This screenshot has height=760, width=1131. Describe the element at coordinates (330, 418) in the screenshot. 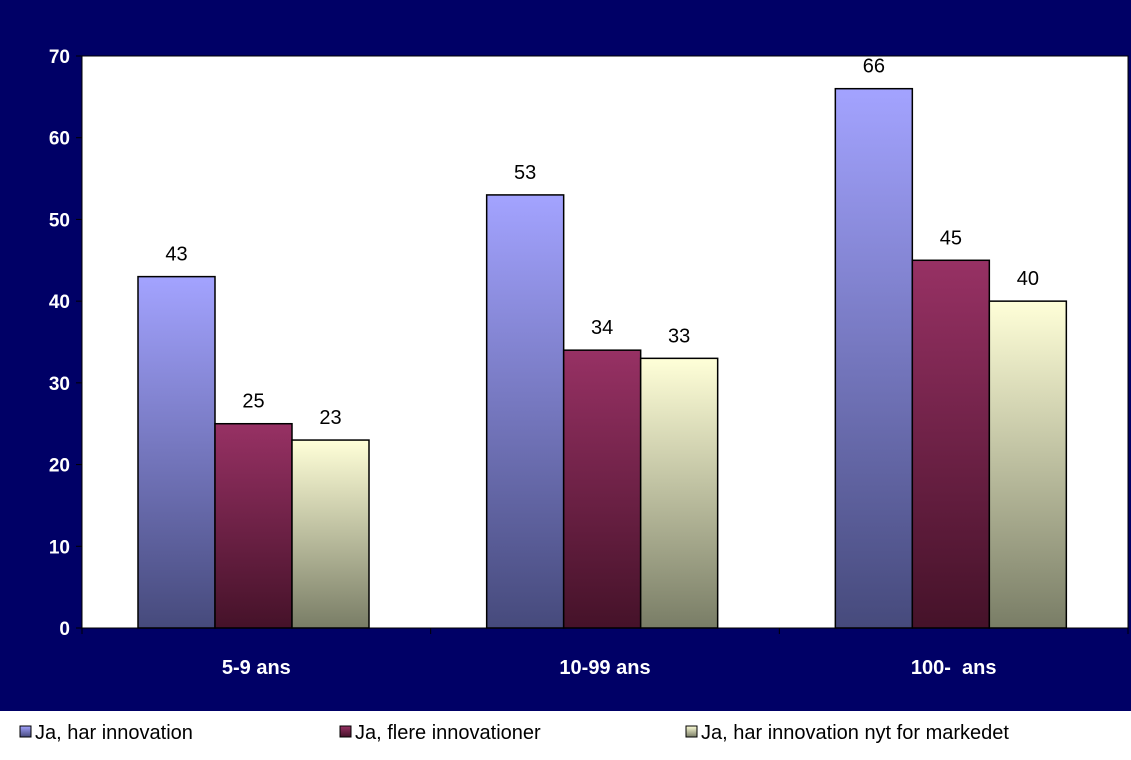

I see `data-label: 23` at that location.